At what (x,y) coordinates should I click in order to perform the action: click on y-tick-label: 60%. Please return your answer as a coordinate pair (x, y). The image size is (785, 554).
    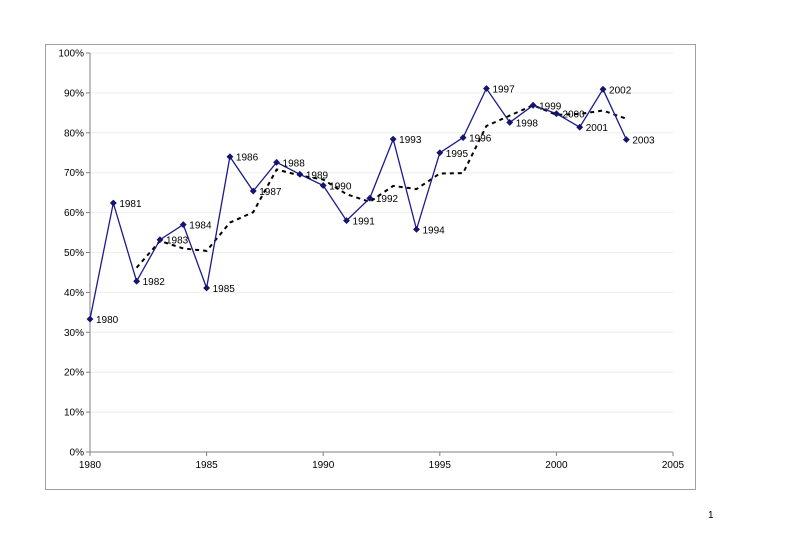
    Looking at the image, I should click on (74, 213).